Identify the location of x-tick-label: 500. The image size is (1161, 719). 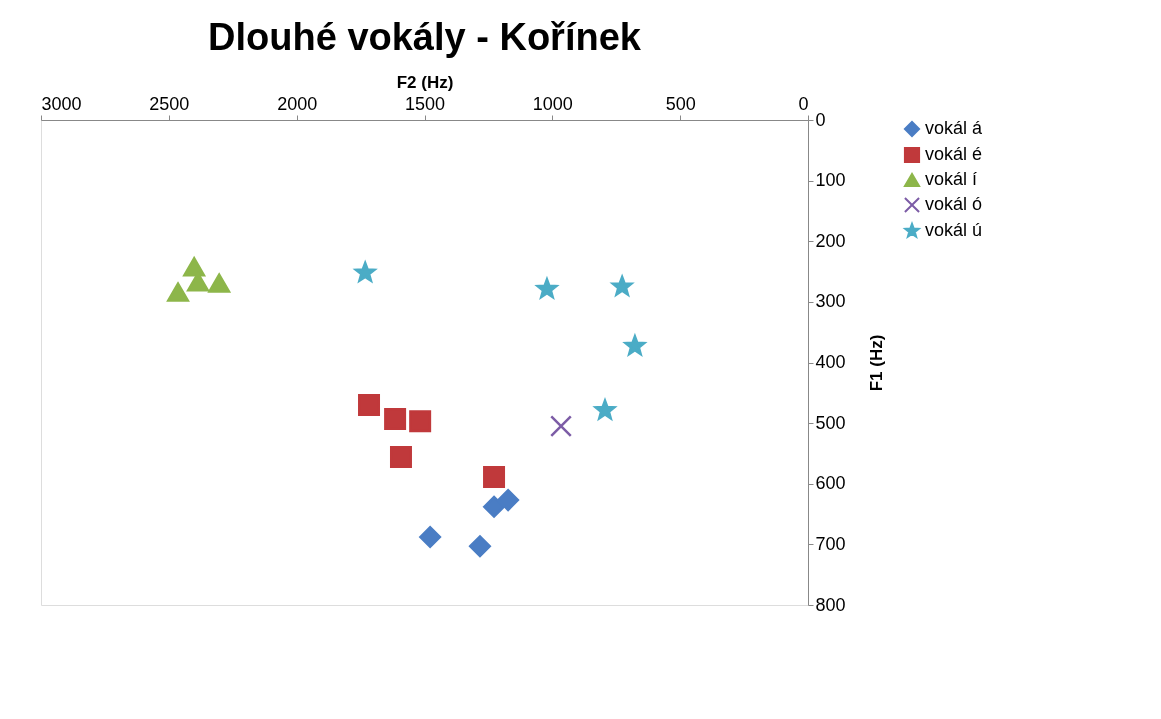
(680, 103).